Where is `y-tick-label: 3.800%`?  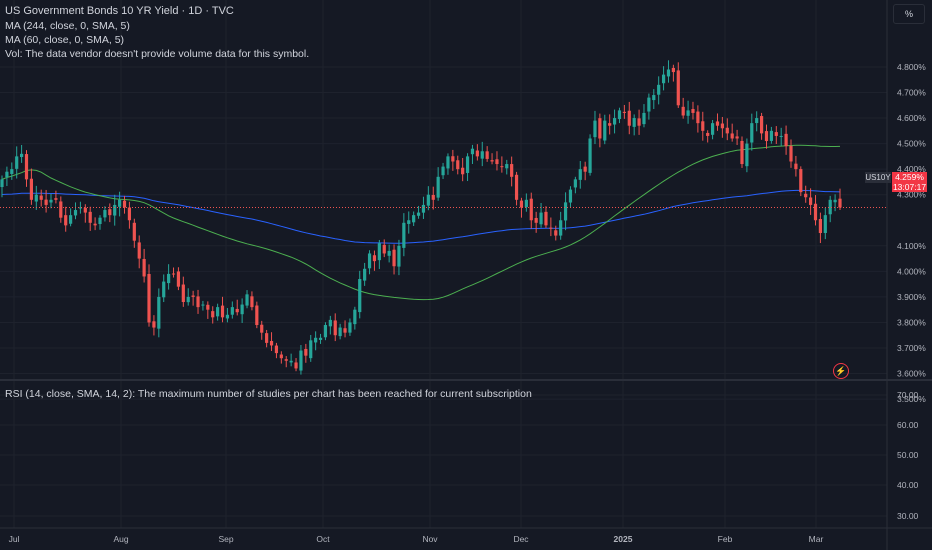 y-tick-label: 3.800% is located at coordinates (911, 322).